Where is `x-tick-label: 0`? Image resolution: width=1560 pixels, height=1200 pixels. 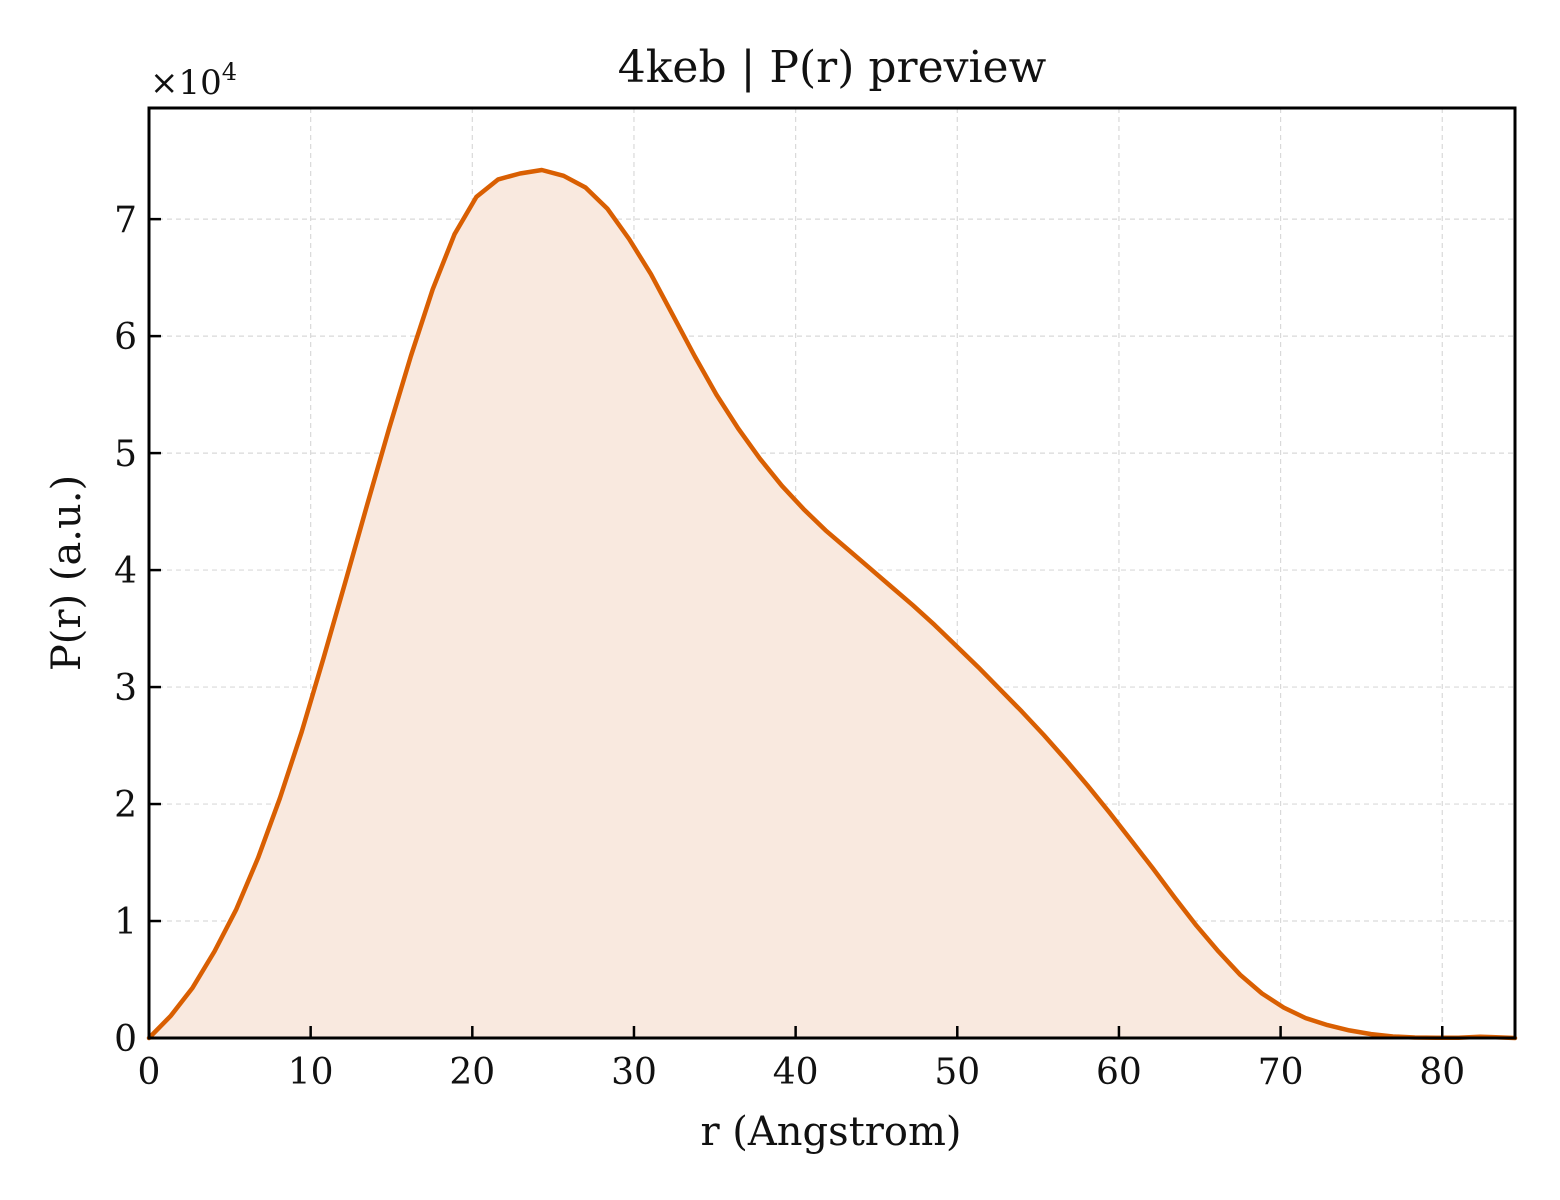 x-tick-label: 0 is located at coordinates (149, 1072).